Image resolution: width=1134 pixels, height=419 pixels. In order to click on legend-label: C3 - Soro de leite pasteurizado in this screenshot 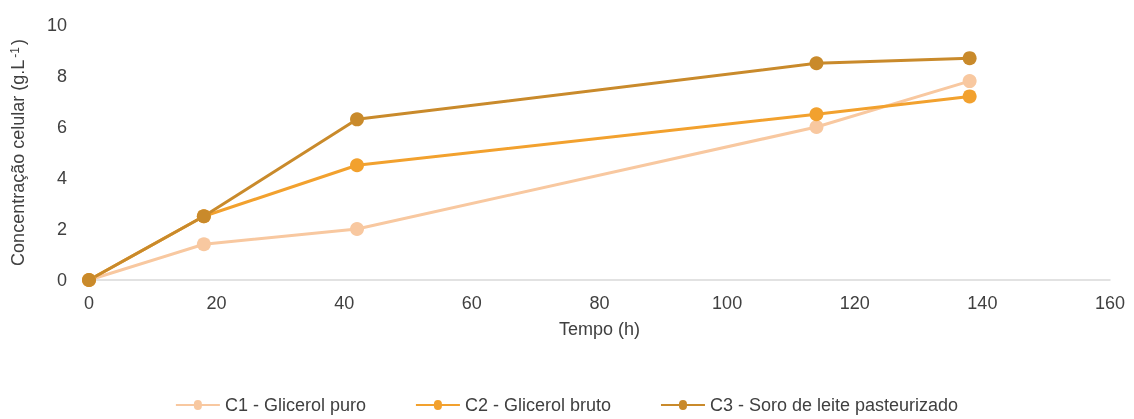, I will do `click(834, 405)`.